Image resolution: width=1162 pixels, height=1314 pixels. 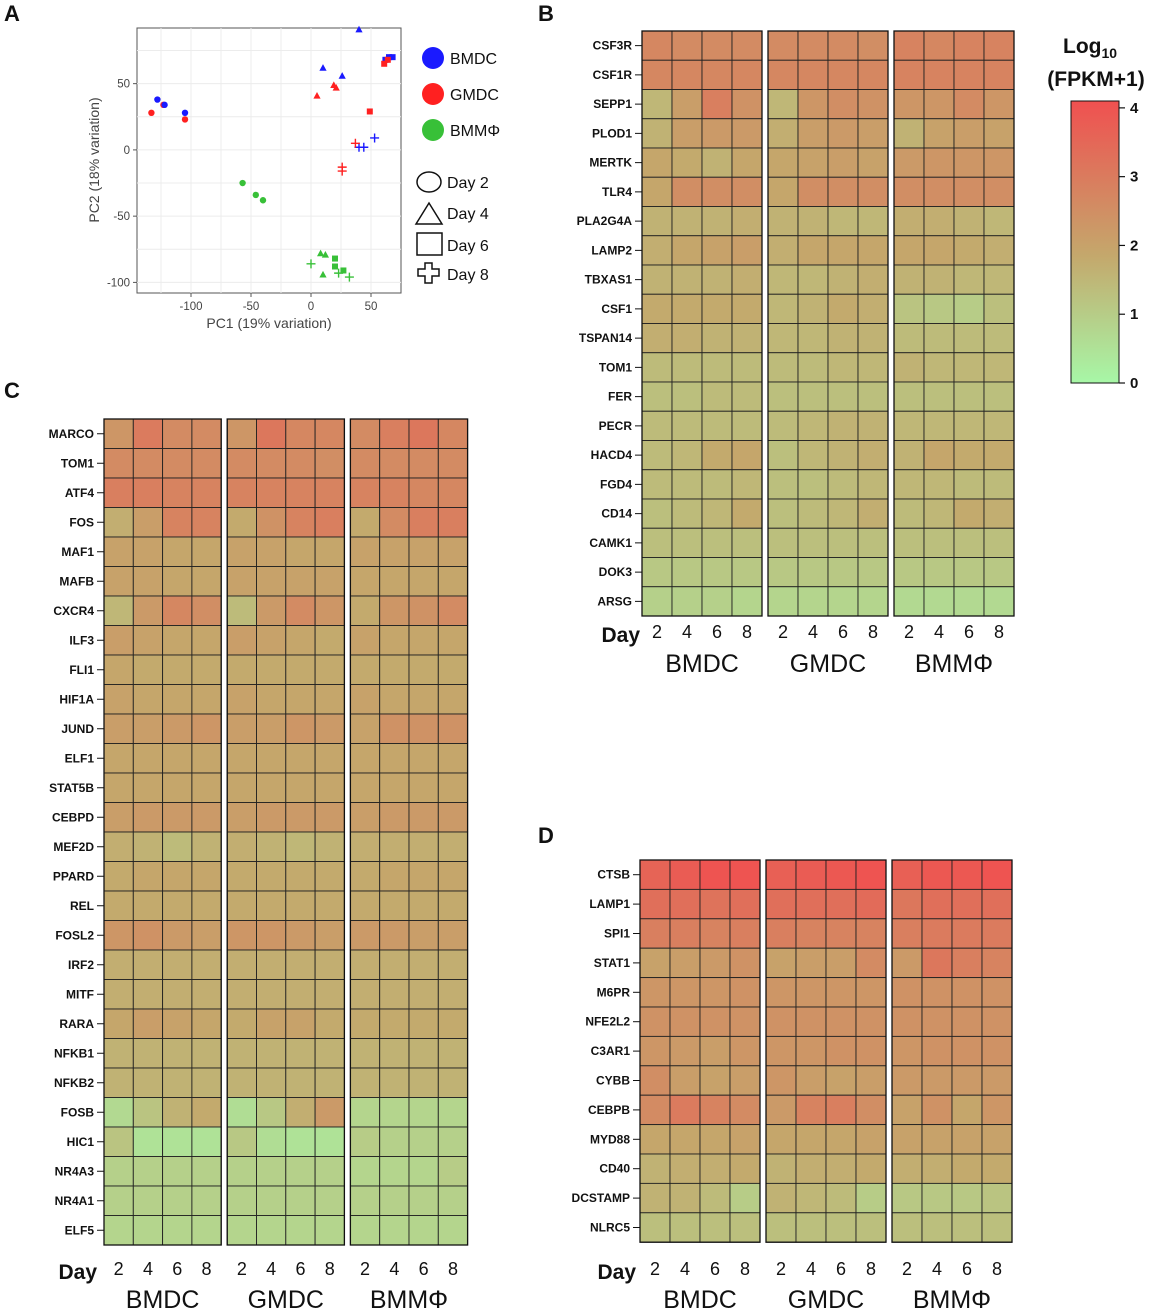 What do you see at coordinates (127, 151) in the screenshot?
I see `pca-y-tick-label: 0` at bounding box center [127, 151].